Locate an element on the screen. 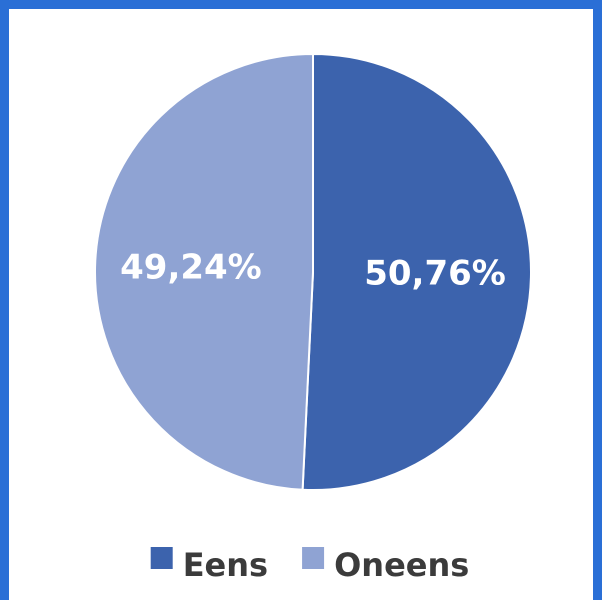 The height and width of the screenshot is (609, 602). data-label-eens: 50,76% is located at coordinates (435, 273).